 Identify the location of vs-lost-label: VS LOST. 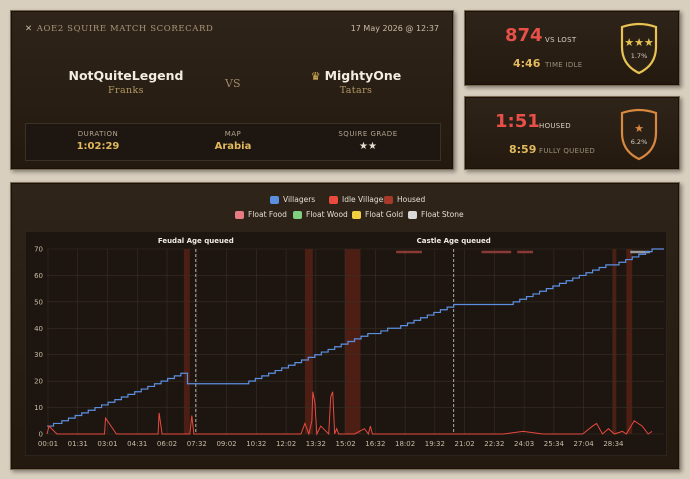
(561, 40).